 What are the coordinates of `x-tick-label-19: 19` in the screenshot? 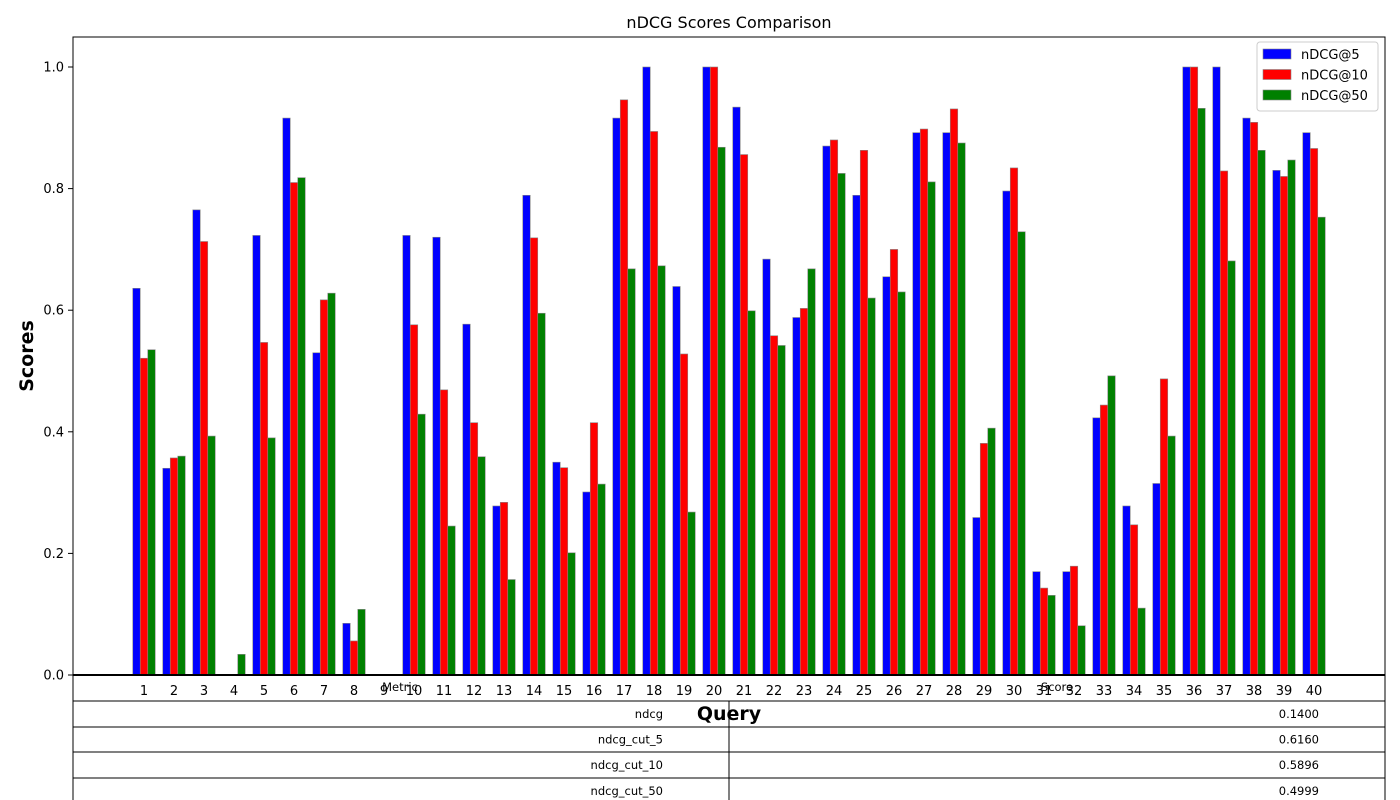 It's located at (684, 691).